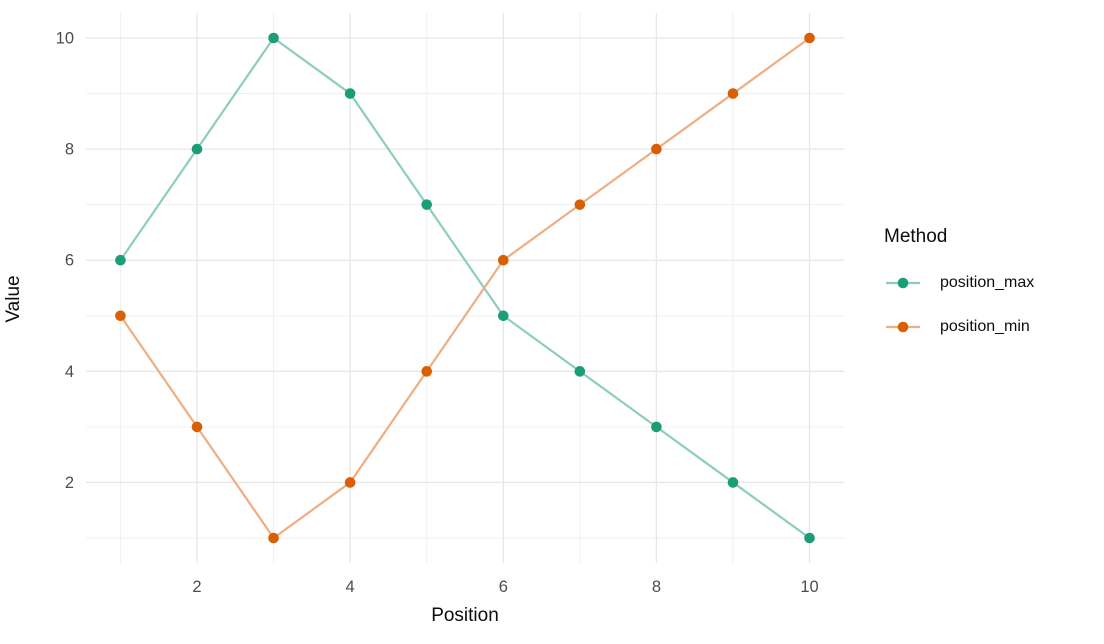 Image resolution: width=1104 pixels, height=644 pixels. Describe the element at coordinates (959, 305) in the screenshot. I see `legend-entries: position_max position_min` at that location.